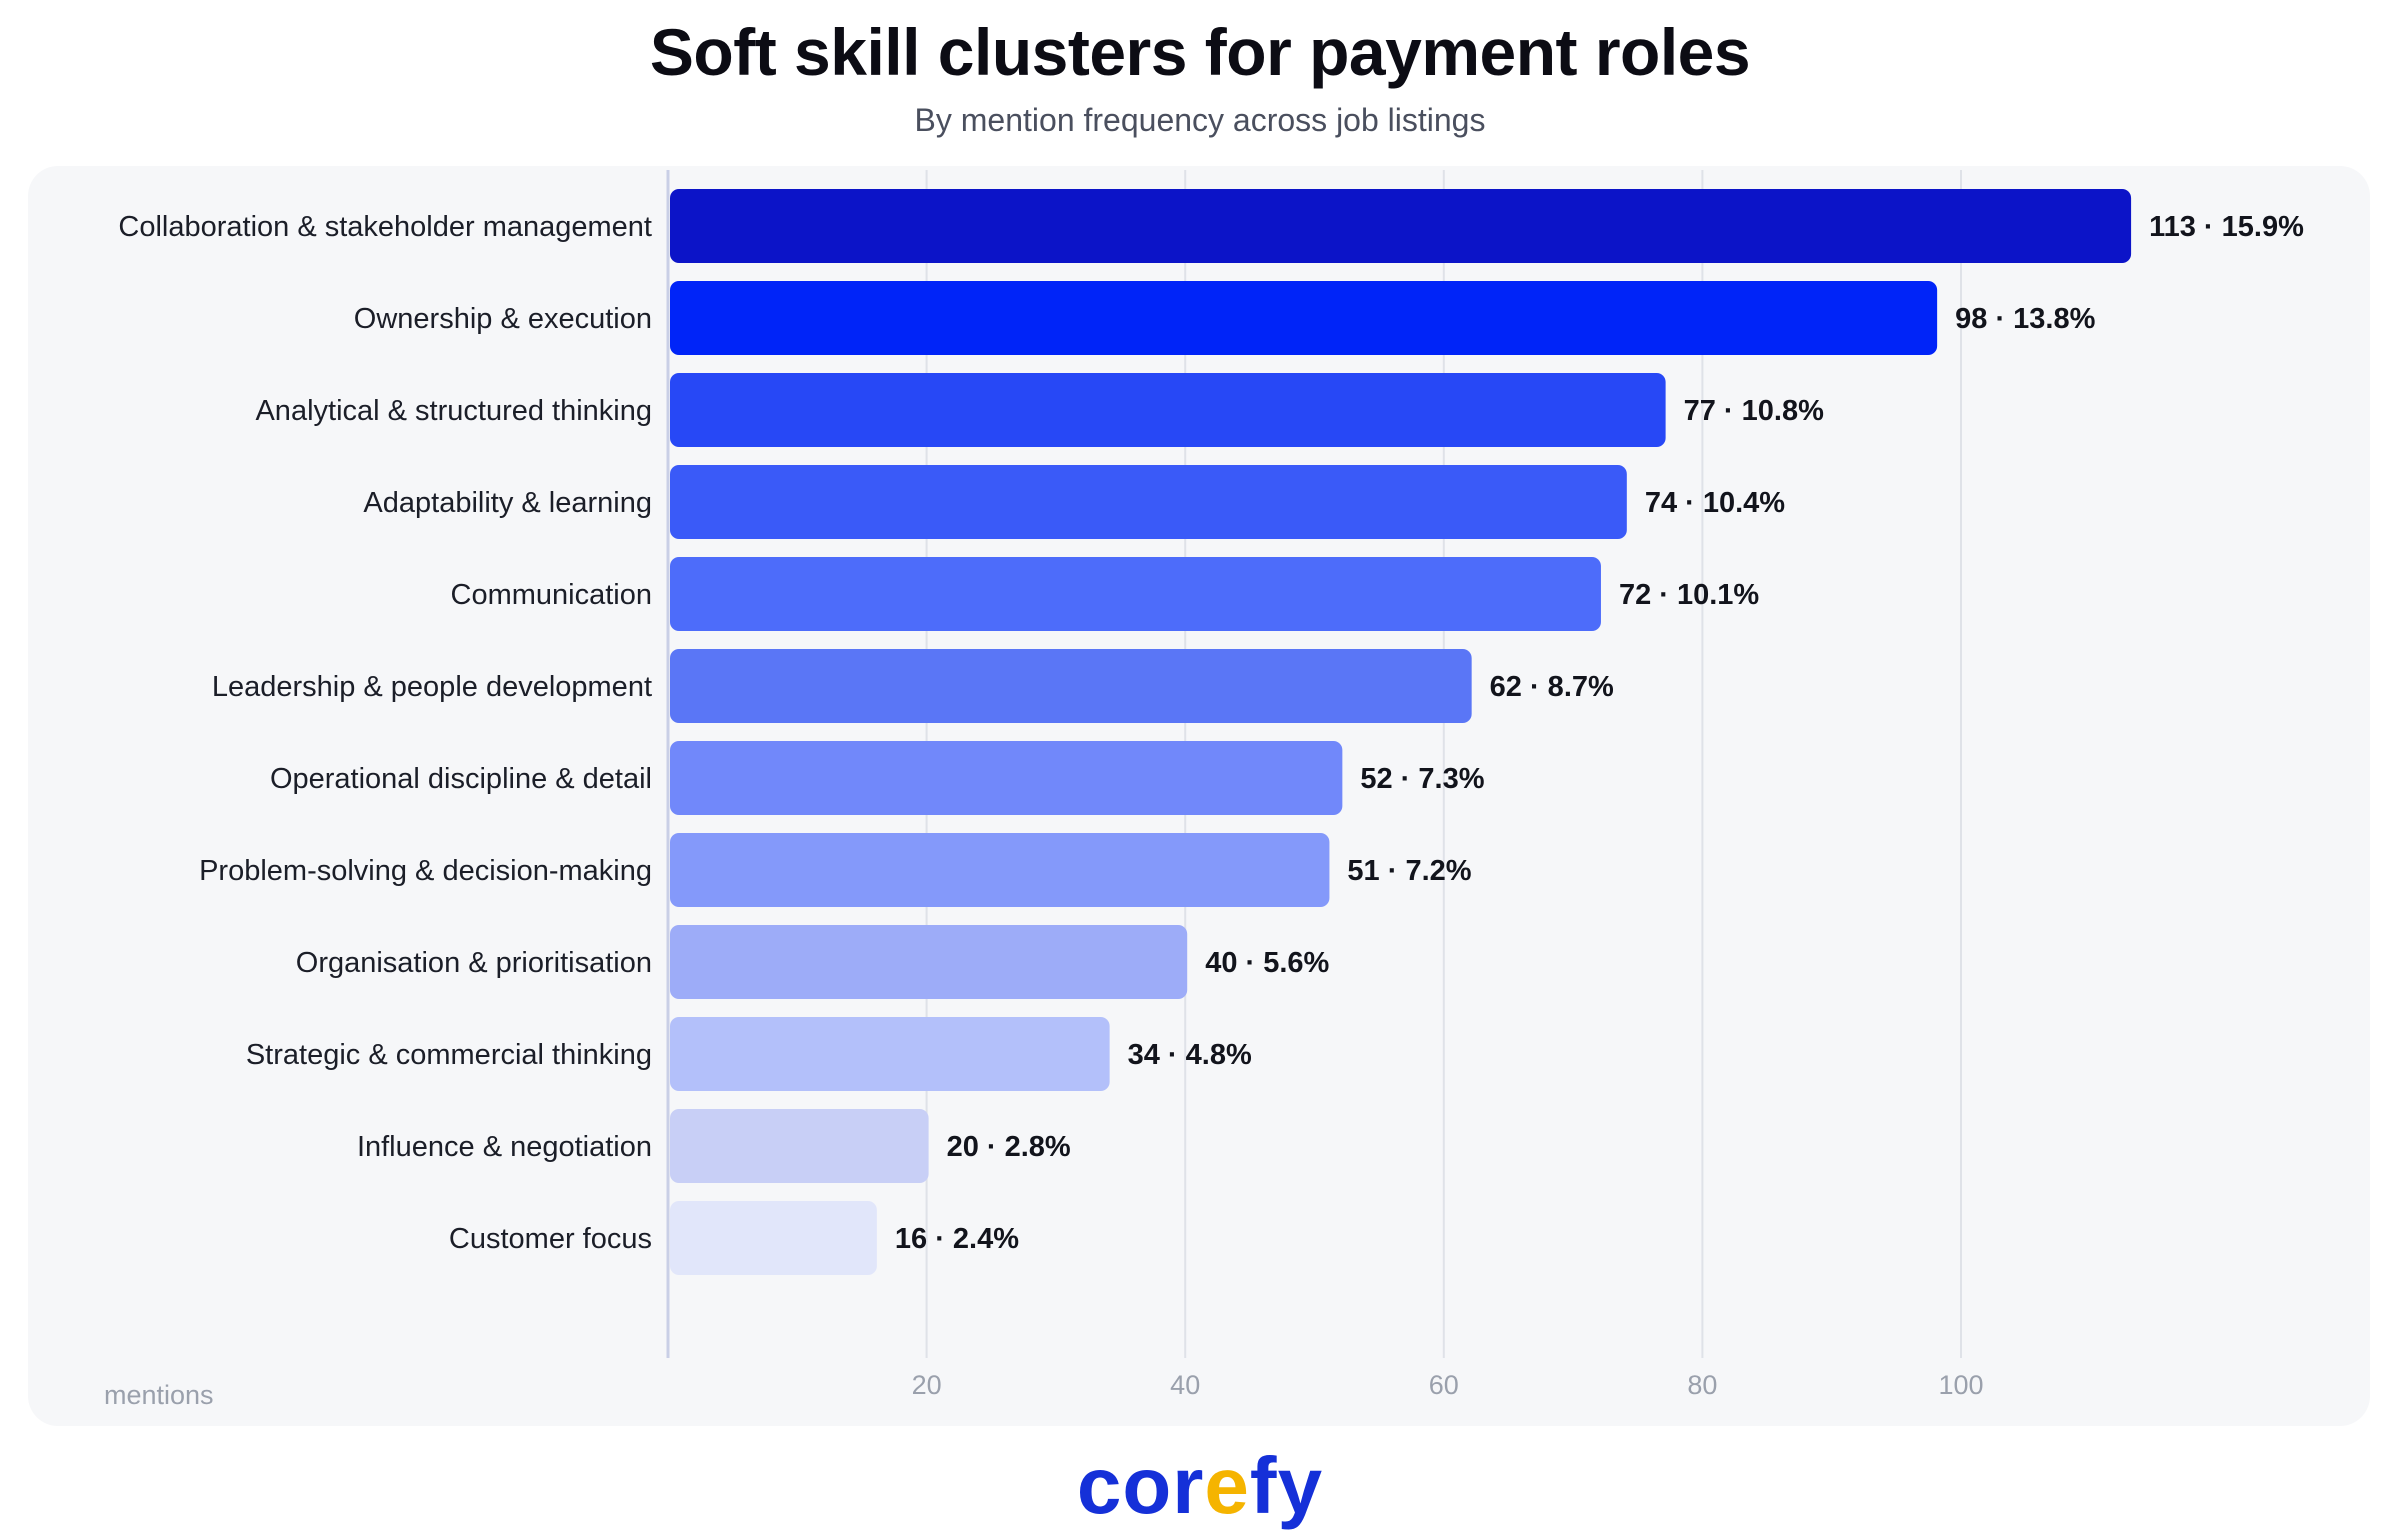 This screenshot has width=2400, height=1532. Describe the element at coordinates (503, 319) in the screenshot. I see `category-label: Ownership & execution` at that location.